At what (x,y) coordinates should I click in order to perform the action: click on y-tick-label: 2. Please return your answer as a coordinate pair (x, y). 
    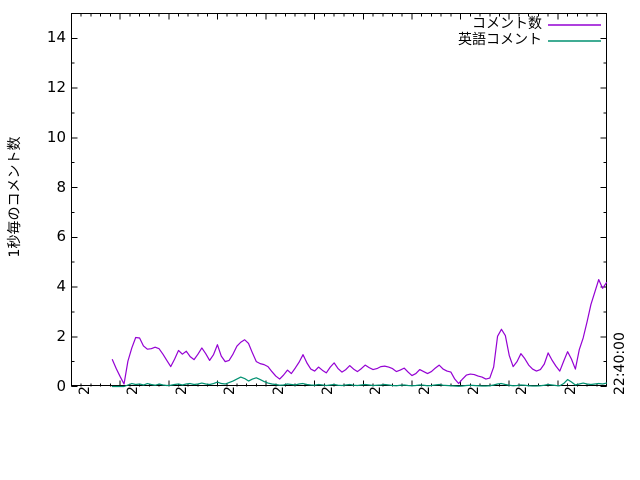
    Looking at the image, I should click on (61, 335).